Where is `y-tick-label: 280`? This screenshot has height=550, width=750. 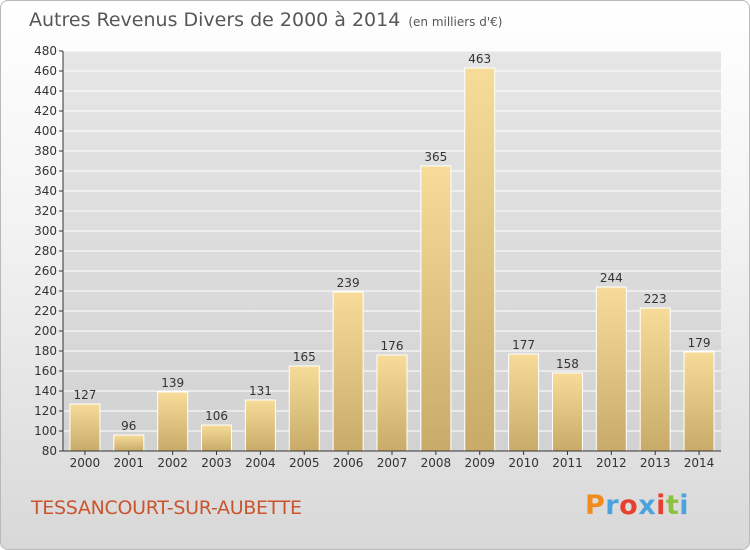 y-tick-label: 280 is located at coordinates (45, 251).